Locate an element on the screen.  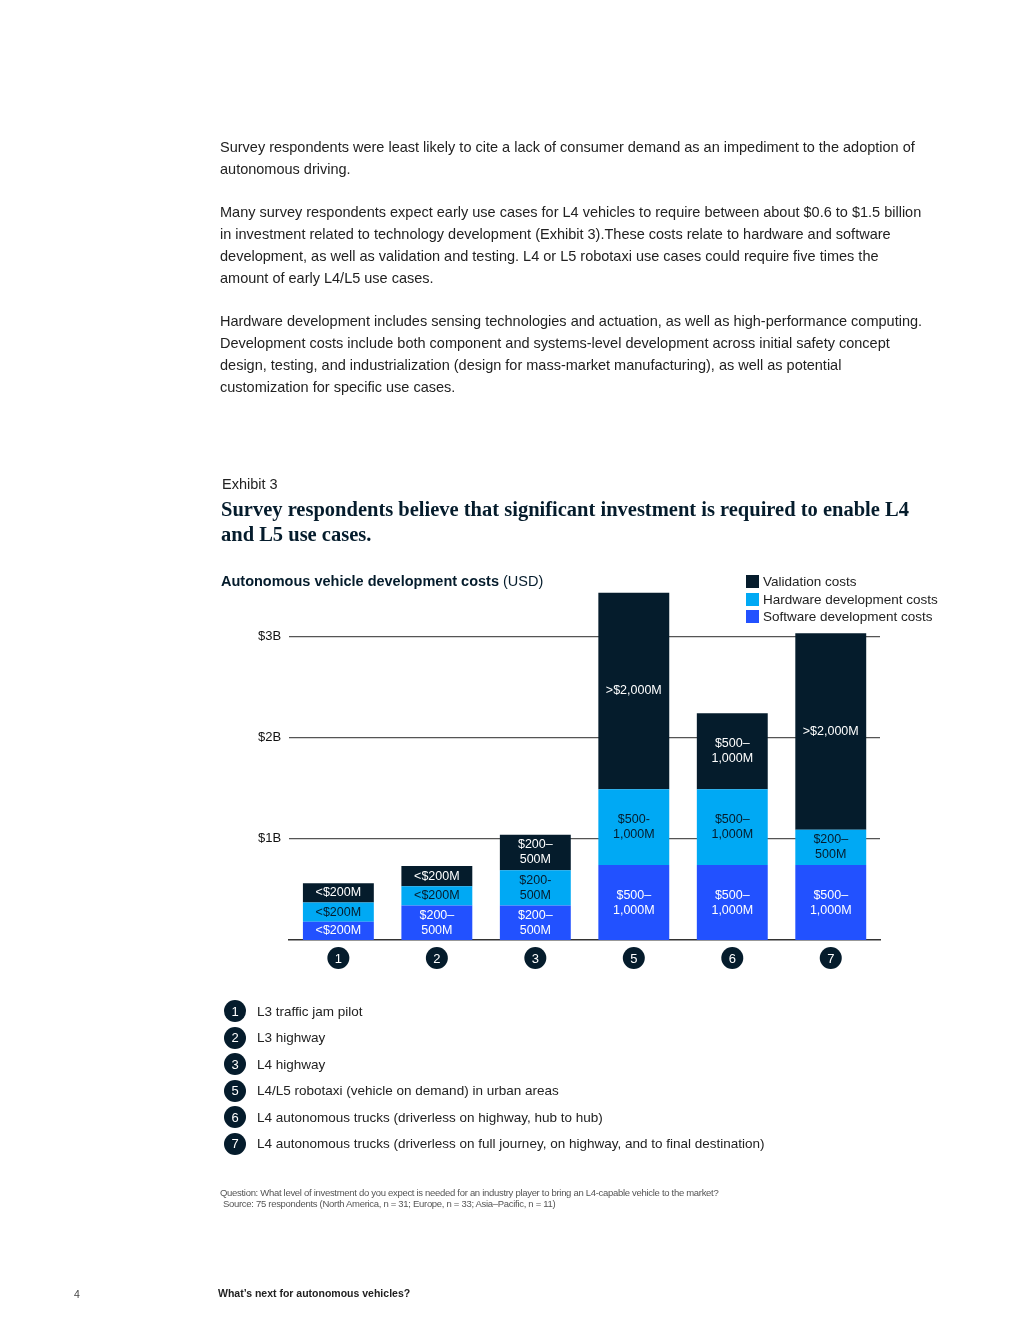
text: Survey respondents were least likely to cite a lack of consumer demand as an impediment to the adoption of autonomous driving. is located at coordinates (568, 158).